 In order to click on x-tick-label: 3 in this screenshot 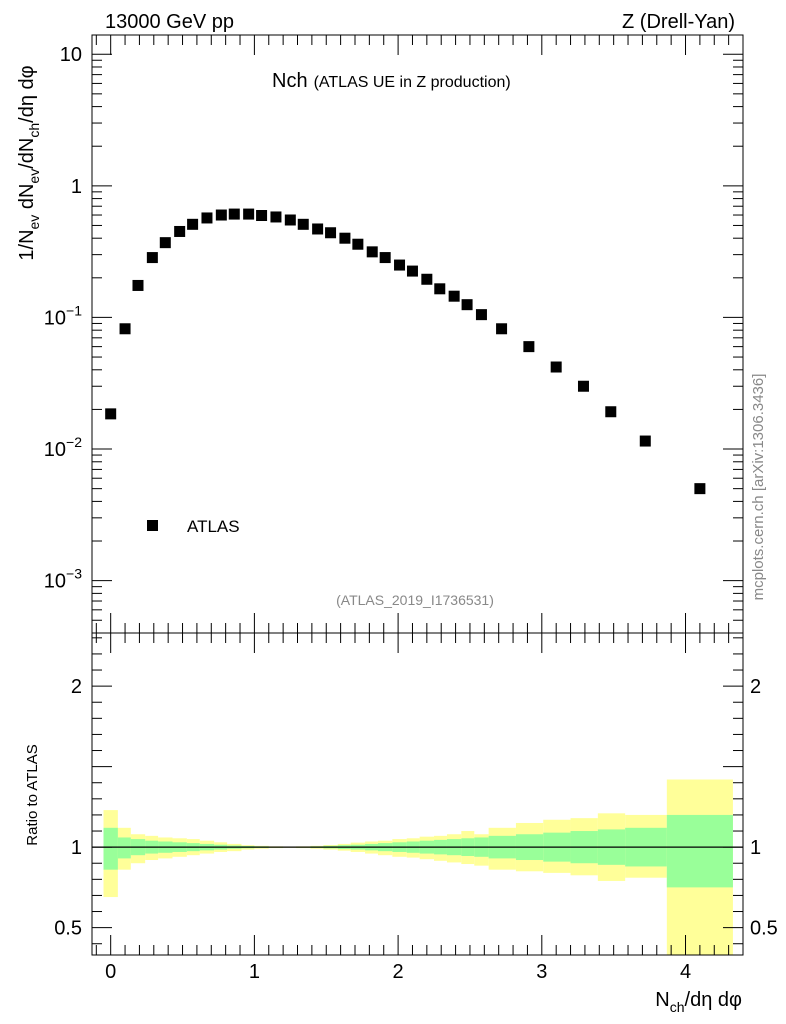, I will do `click(541, 972)`.